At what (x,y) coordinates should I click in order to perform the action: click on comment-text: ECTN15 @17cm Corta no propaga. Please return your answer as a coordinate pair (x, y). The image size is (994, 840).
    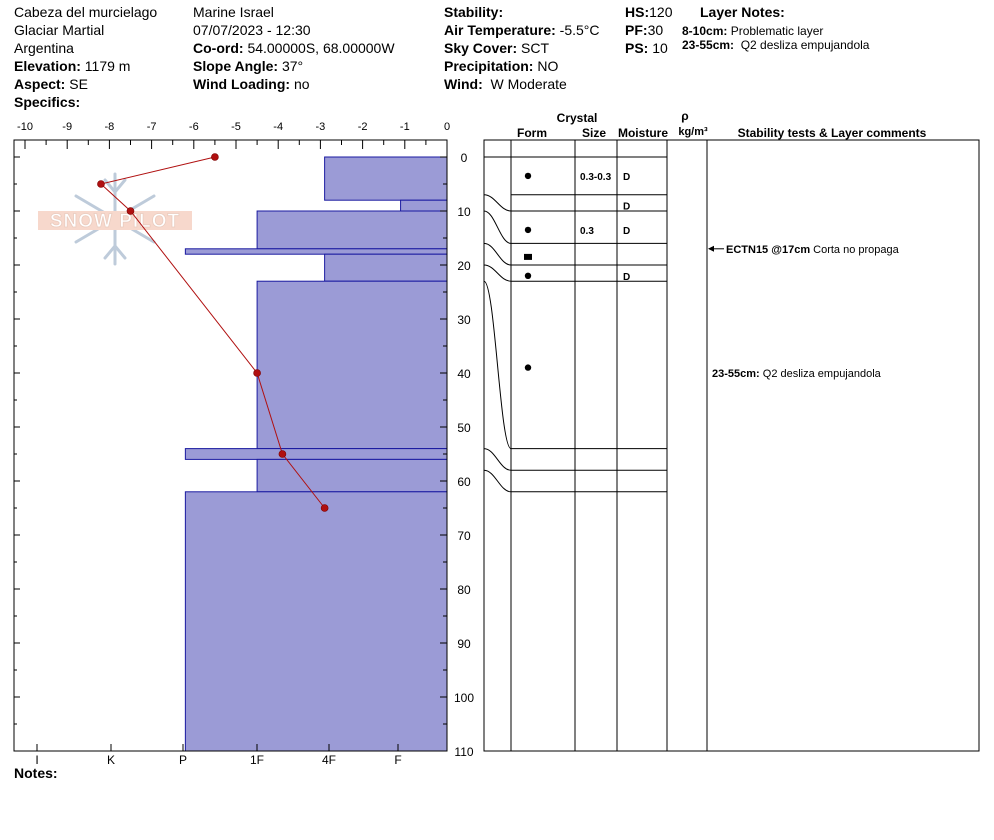
    Looking at the image, I should click on (813, 250).